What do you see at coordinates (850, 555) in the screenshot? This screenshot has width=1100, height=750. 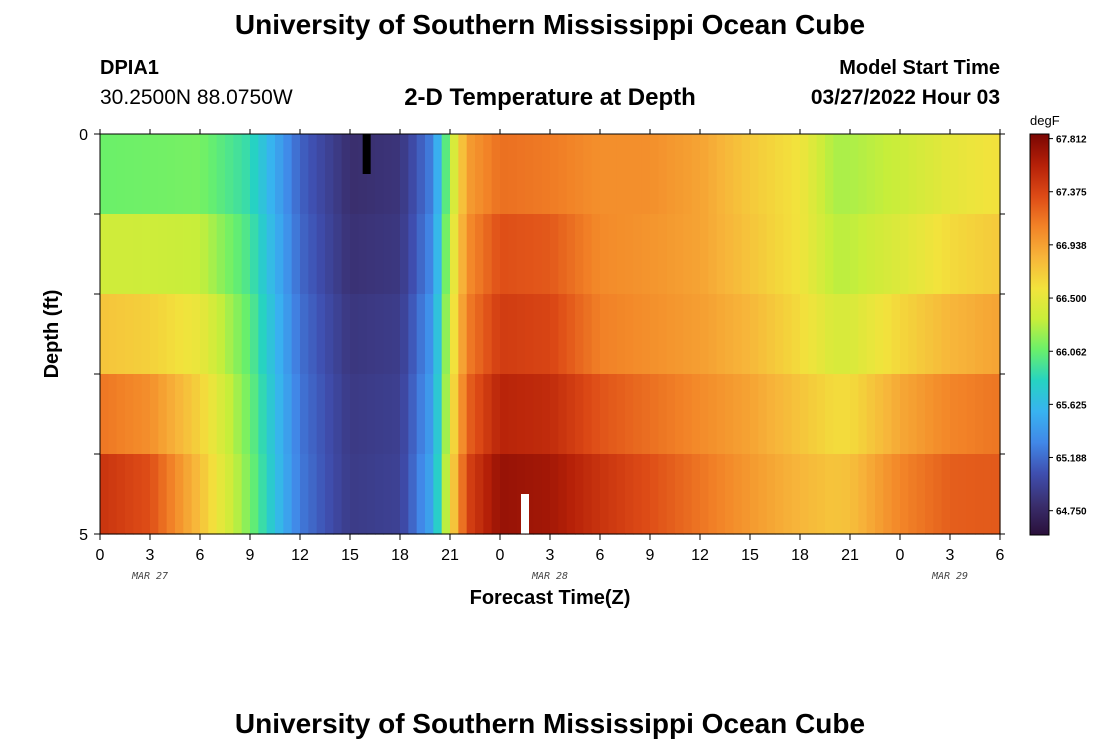 I see `x-tick-label: 21` at bounding box center [850, 555].